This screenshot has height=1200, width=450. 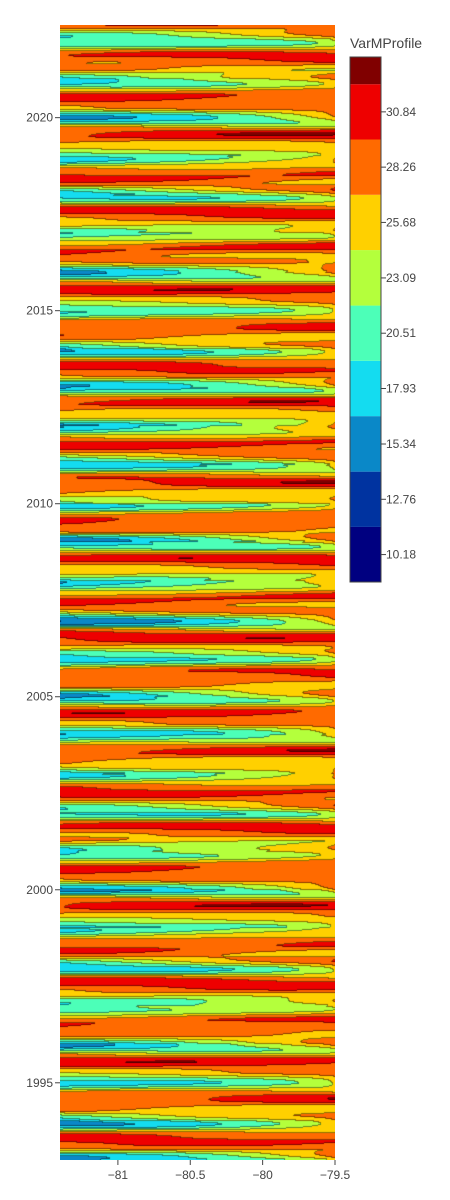 What do you see at coordinates (401, 389) in the screenshot?
I see `colorbar-tick-label: 17.93` at bounding box center [401, 389].